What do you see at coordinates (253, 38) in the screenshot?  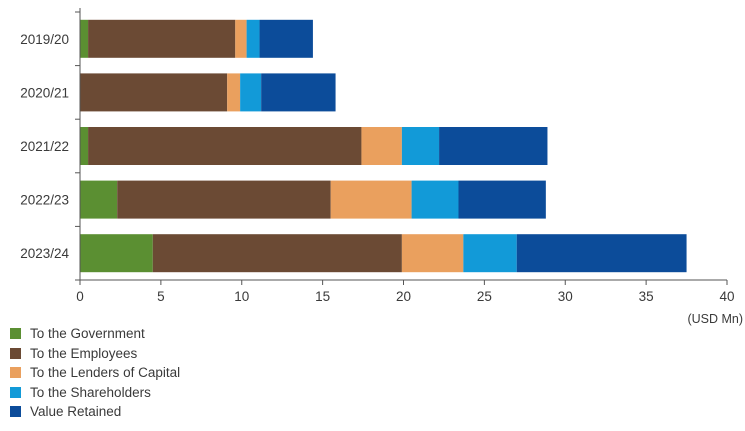 I see `bar-2019-20-to-the-shareholders` at bounding box center [253, 38].